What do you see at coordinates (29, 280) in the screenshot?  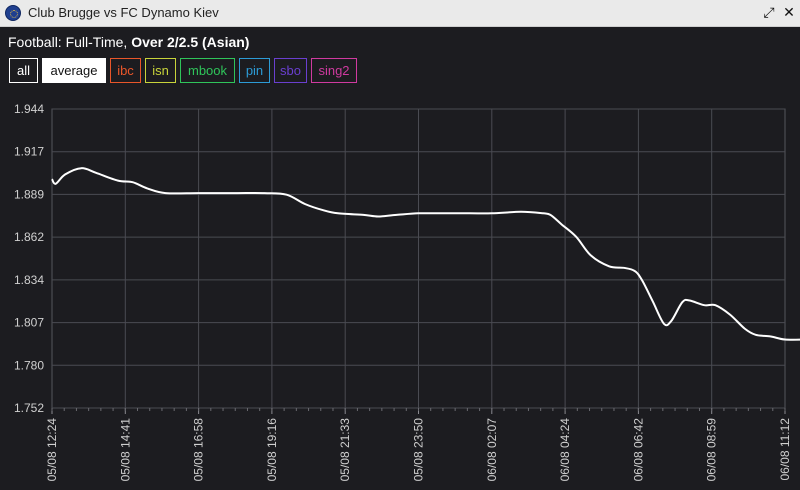 I see `y-tick-label: 1.834` at bounding box center [29, 280].